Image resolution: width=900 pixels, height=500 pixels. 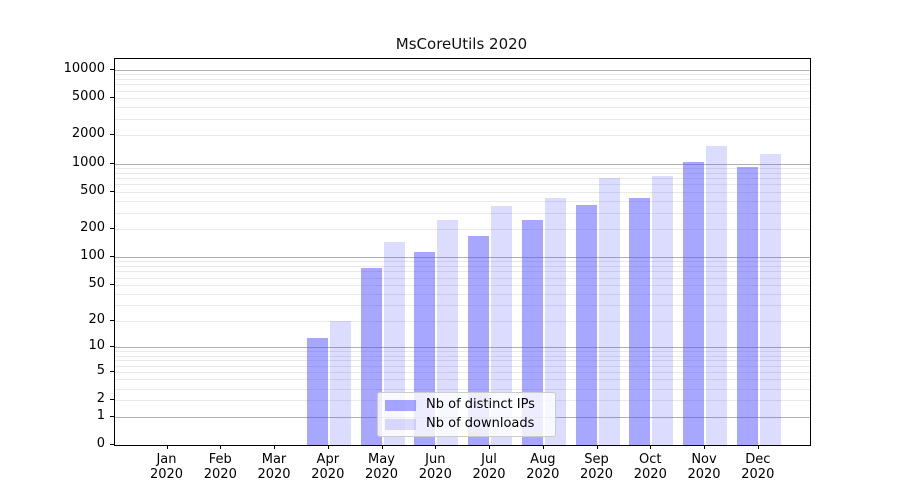 What do you see at coordinates (92, 227) in the screenshot?
I see `y-tick-label: 200` at bounding box center [92, 227].